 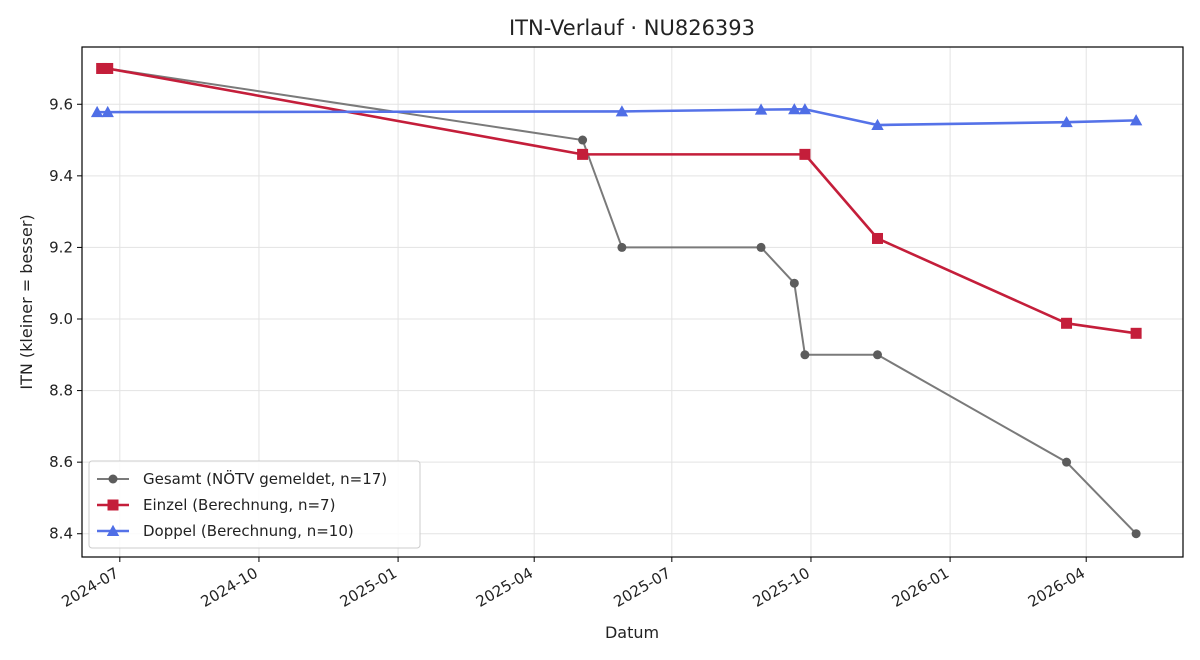 I want to click on legend-entry: Einzel (Berechnung, n=7), so click(x=216, y=505).